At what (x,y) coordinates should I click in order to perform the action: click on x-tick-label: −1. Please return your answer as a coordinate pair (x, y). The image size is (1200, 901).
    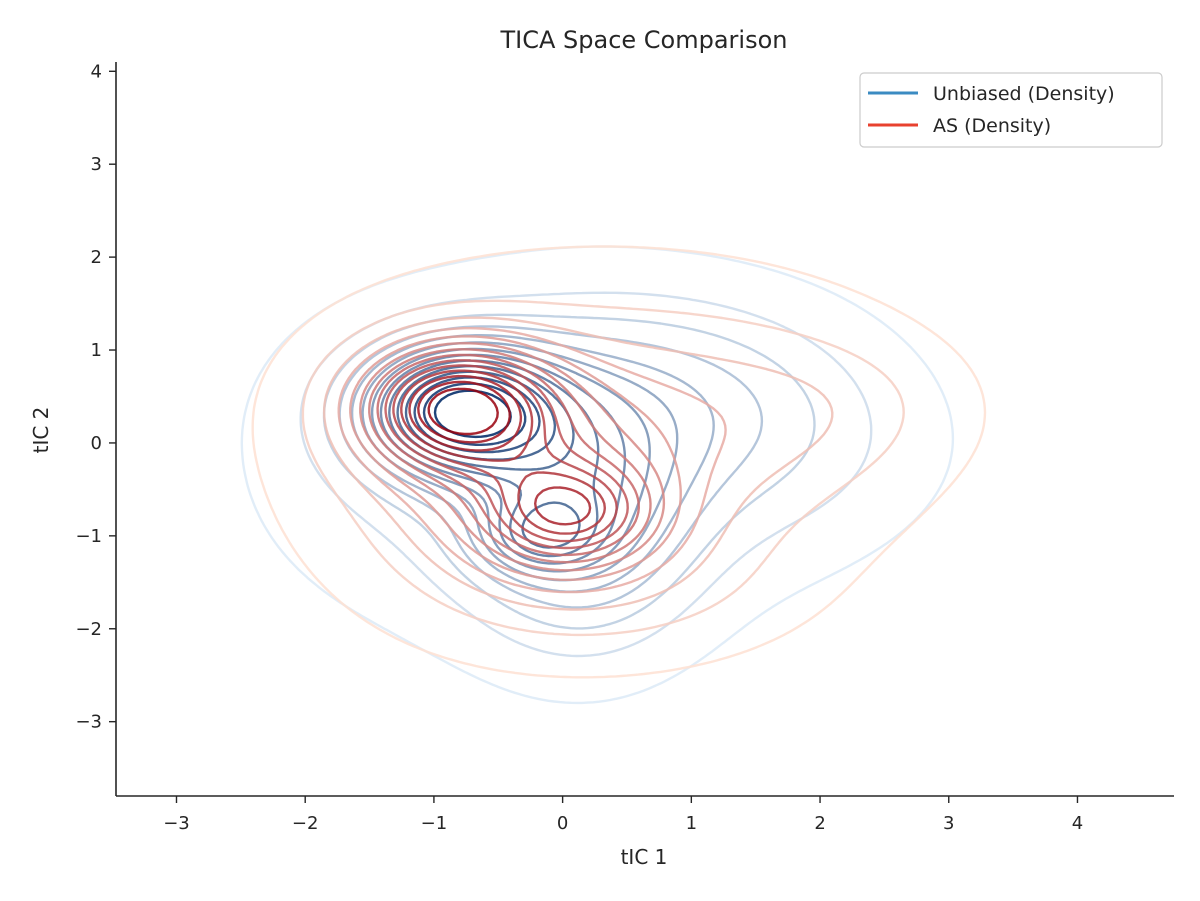
    Looking at the image, I should click on (434, 823).